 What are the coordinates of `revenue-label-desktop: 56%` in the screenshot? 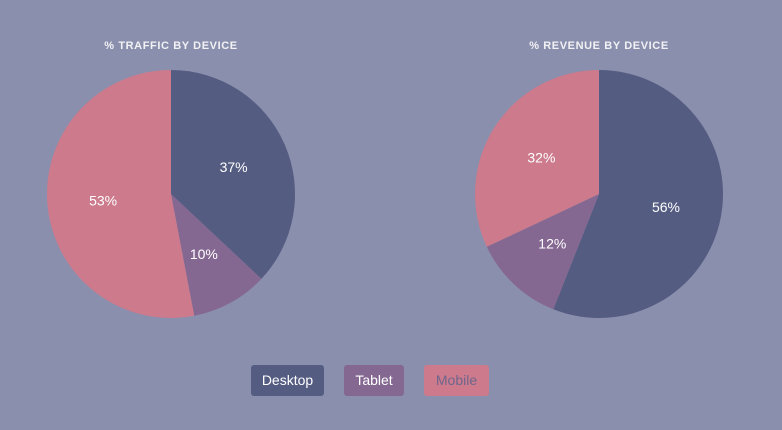 It's located at (666, 207).